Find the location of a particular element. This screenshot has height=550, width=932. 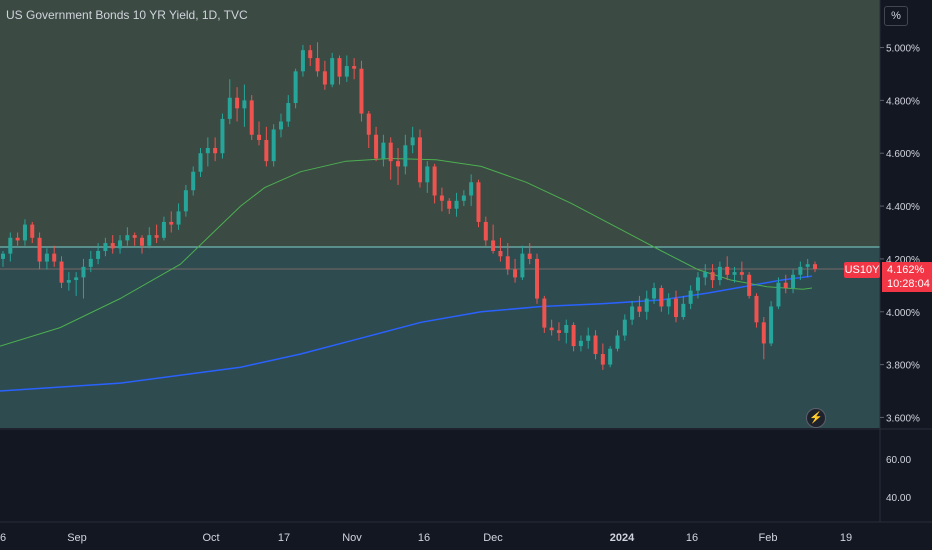

y-tick-label: 4.600% is located at coordinates (903, 154).